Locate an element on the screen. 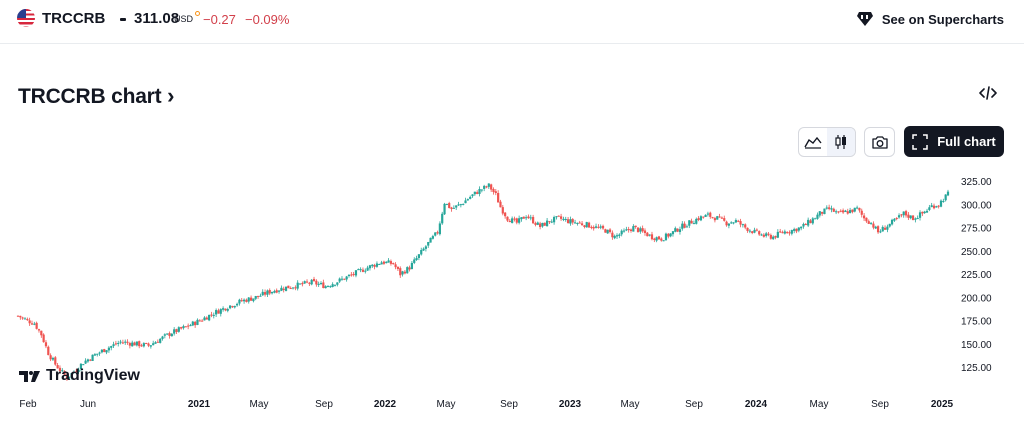 The height and width of the screenshot is (425, 1024). fullscreen-icon is located at coordinates (920, 141).